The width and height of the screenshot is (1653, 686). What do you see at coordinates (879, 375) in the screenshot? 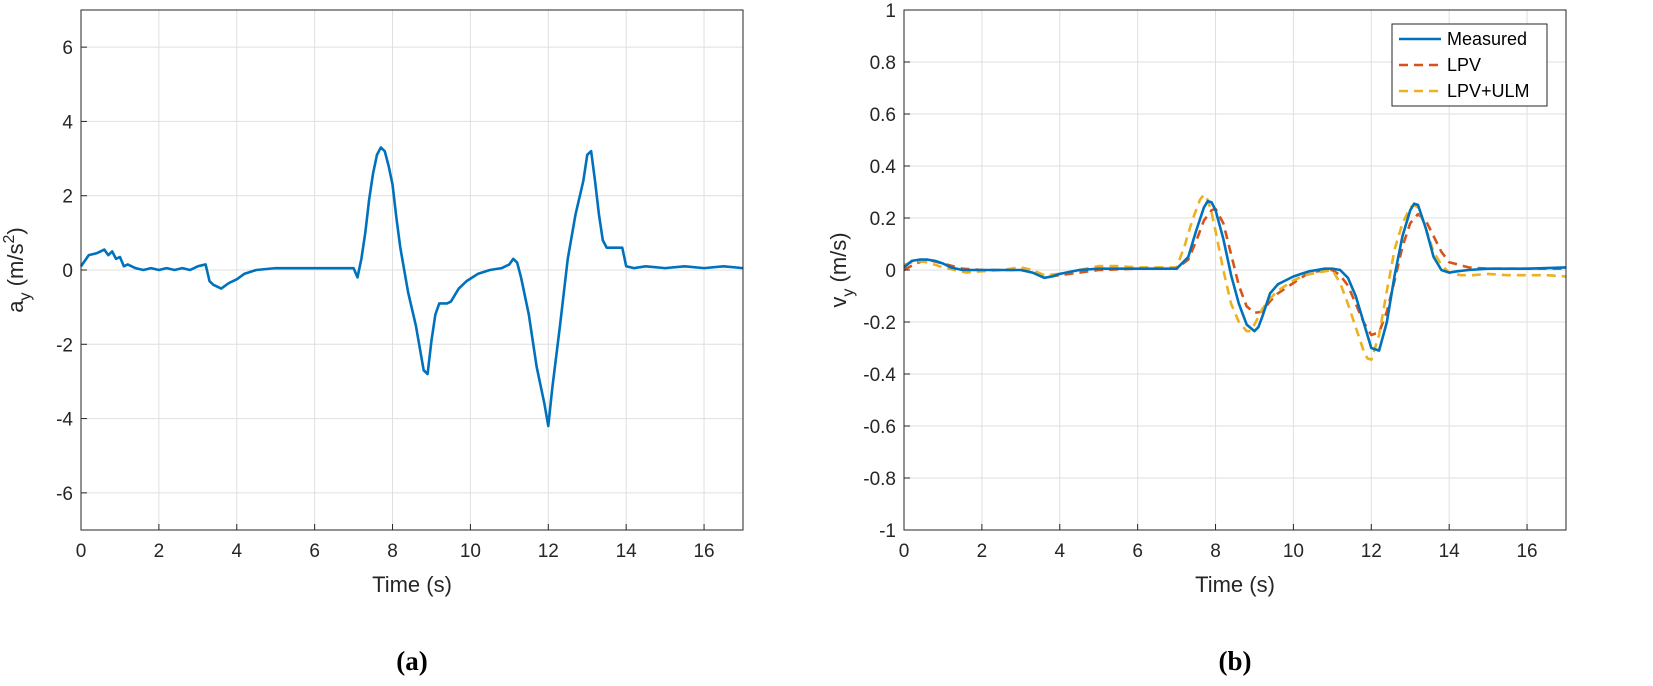
I see `y-tick-label: -0.4` at bounding box center [879, 375].